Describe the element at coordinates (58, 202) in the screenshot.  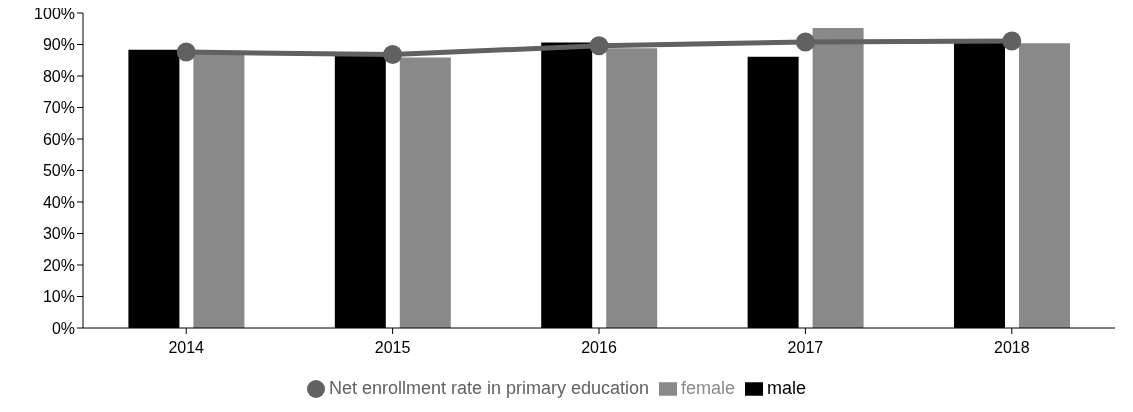
I see `y-tick-label: 40%` at that location.